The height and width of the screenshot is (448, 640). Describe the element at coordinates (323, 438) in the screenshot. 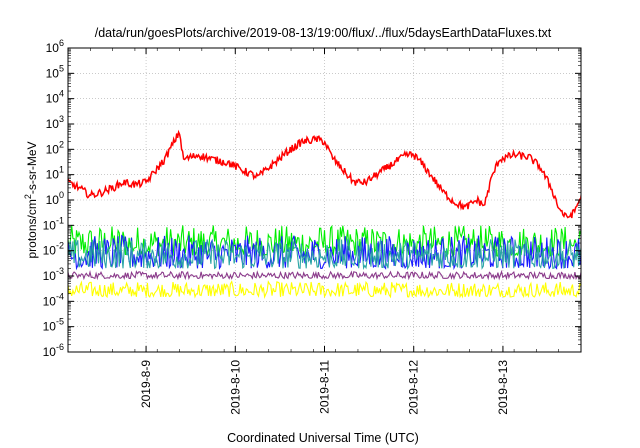

I see `x-axis-label: Coordinated Universal Time (UTC)` at that location.